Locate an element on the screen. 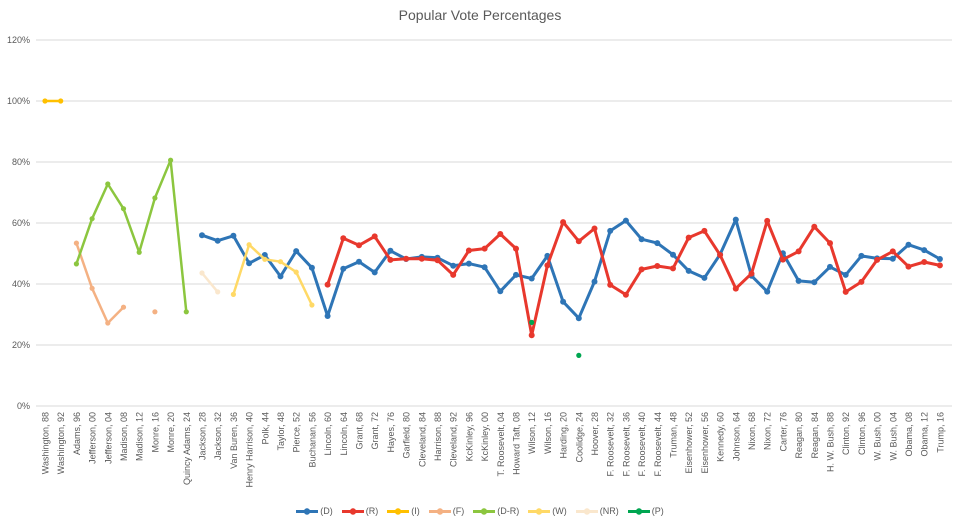  x-tick-label: Nixon, 68 is located at coordinates (752, 431).